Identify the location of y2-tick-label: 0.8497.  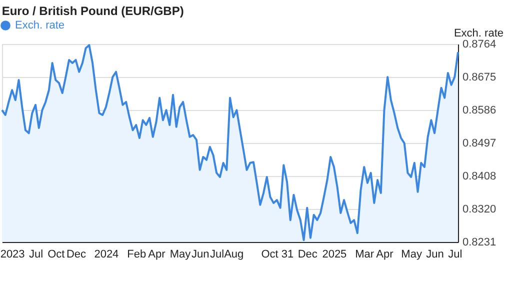
(479, 144).